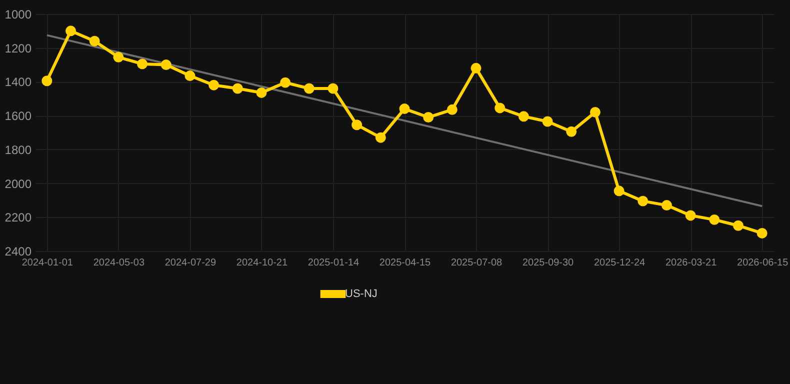  I want to click on x-tick-label: 2025-09-30, so click(548, 263).